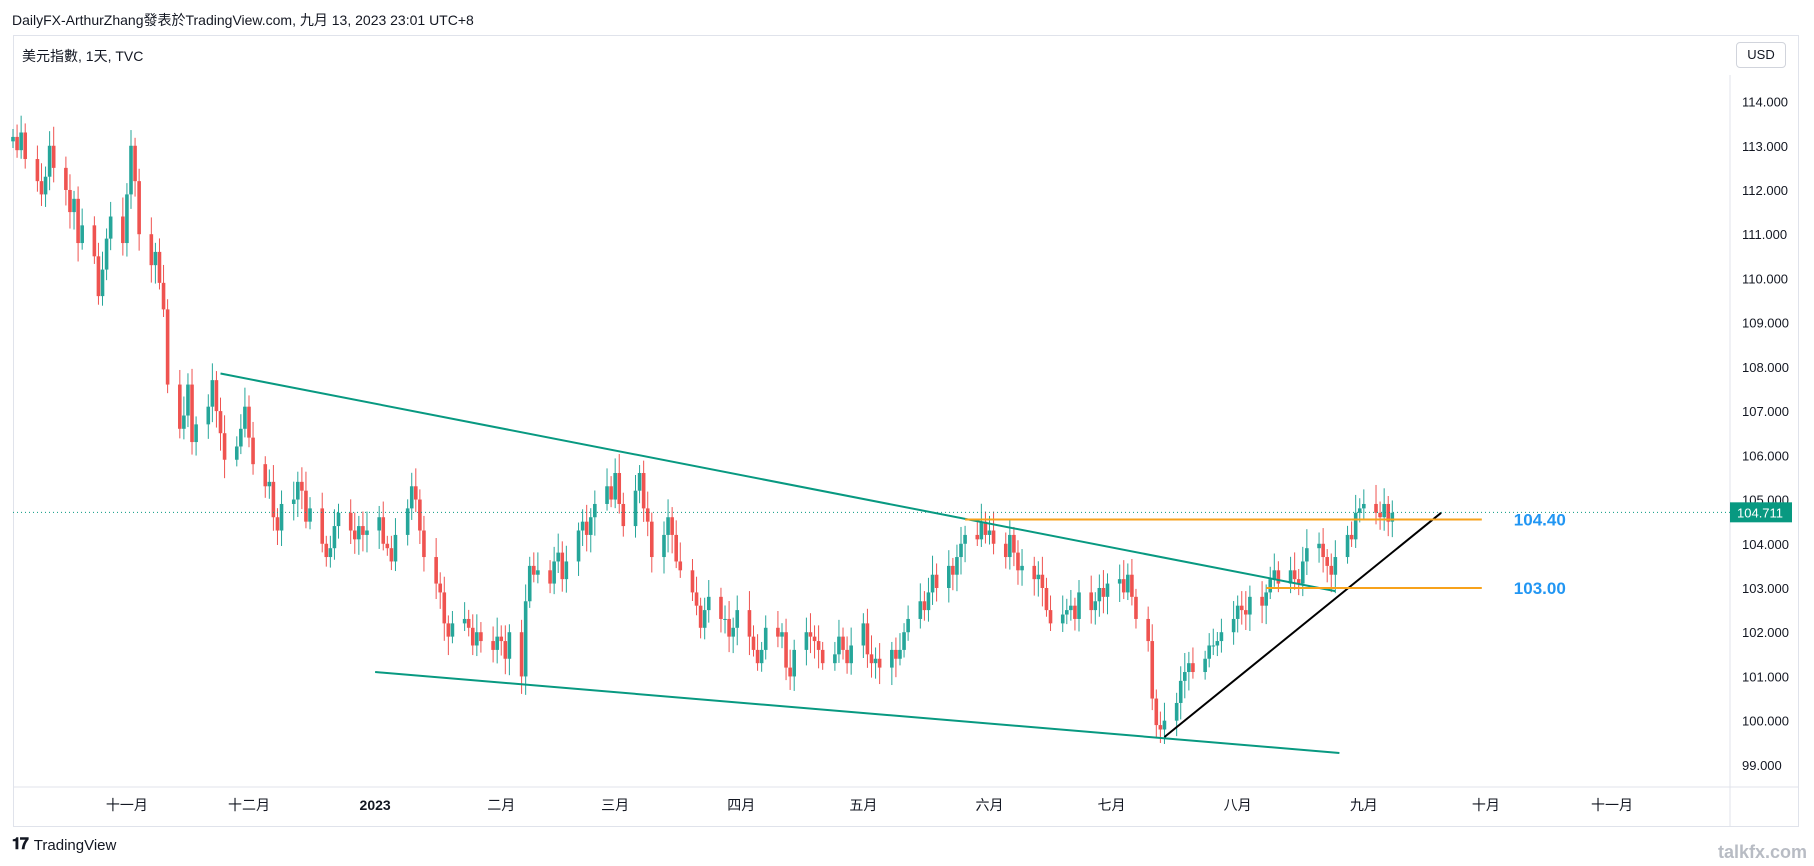  Describe the element at coordinates (1653, 550) in the screenshot. I see `price-labels: 104.40 103.00 104.711` at that location.